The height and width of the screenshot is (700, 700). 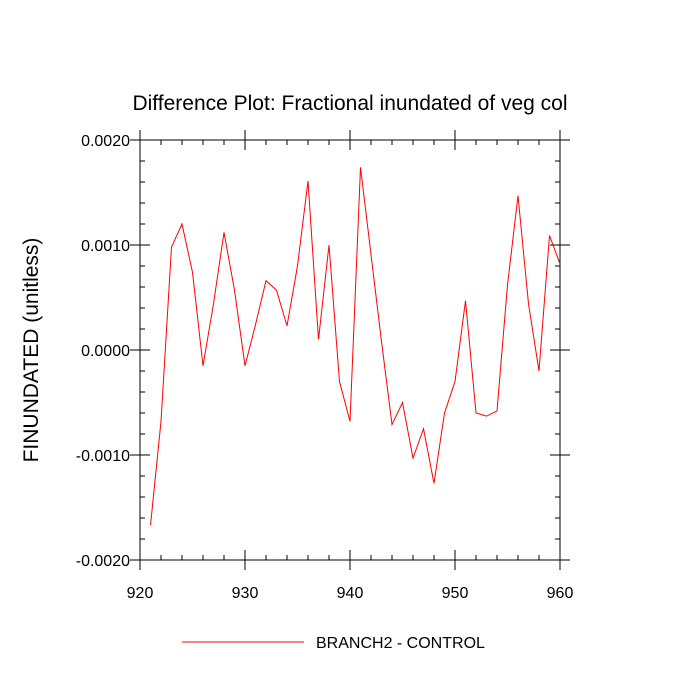 I want to click on x-tick-label: 940, so click(x=350, y=593).